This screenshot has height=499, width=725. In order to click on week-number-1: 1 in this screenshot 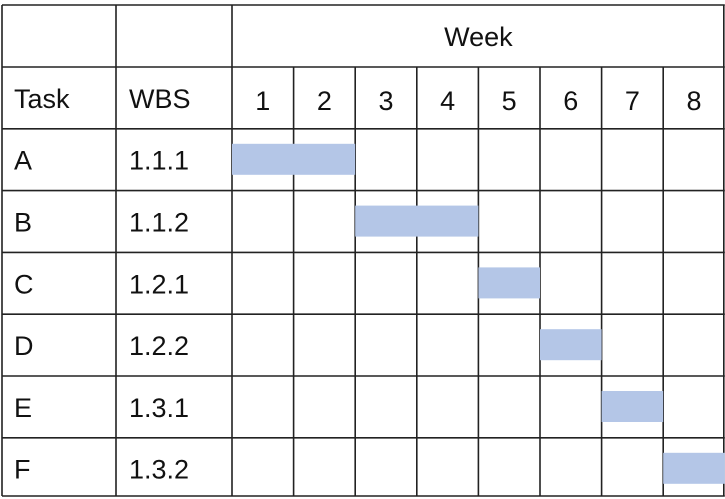, I will do `click(262, 101)`.